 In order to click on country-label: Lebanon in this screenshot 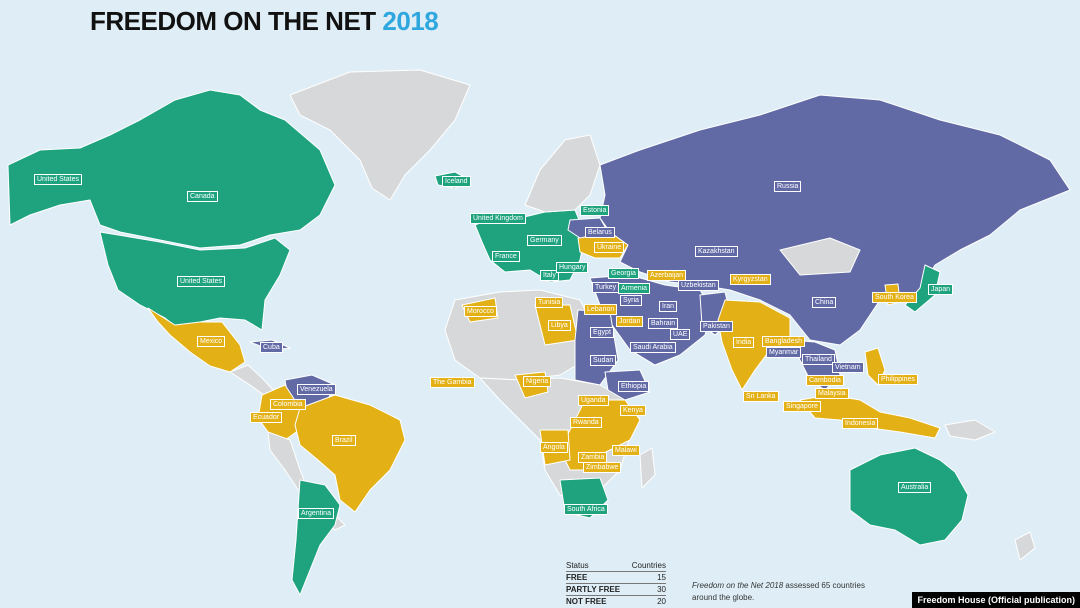, I will do `click(601, 309)`.